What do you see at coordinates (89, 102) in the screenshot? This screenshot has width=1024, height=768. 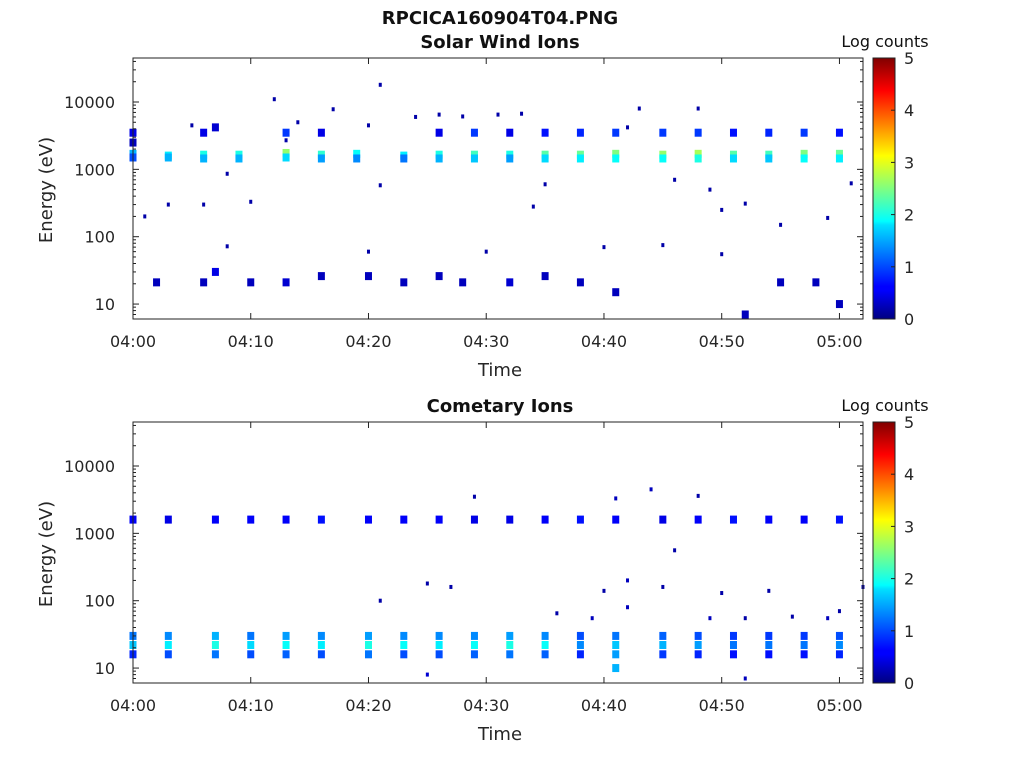 I see `y-tick-label: 10000` at bounding box center [89, 102].